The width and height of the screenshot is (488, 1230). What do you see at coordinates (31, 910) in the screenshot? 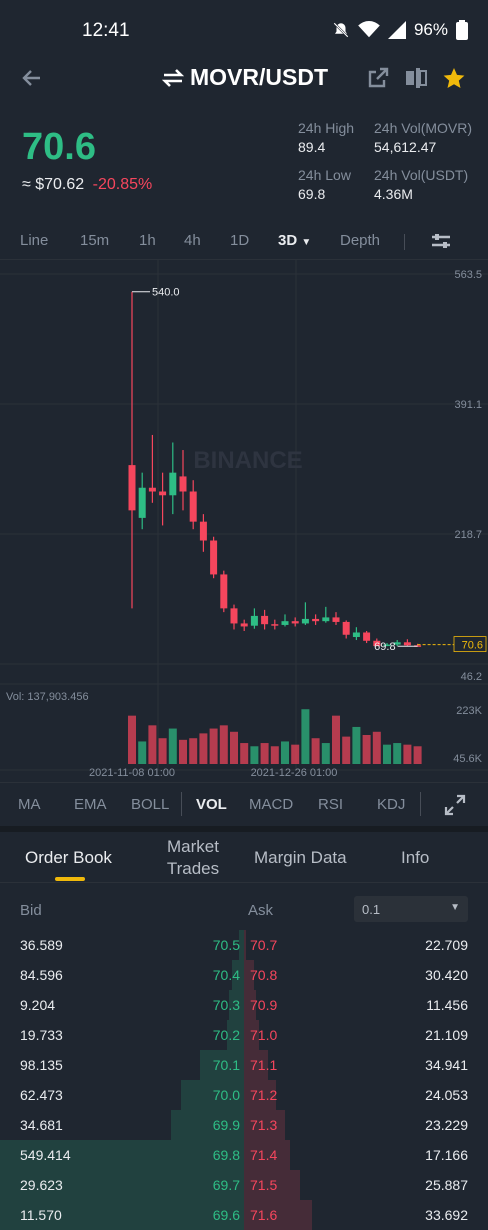
I see `bid-header: Bid` at bounding box center [31, 910].